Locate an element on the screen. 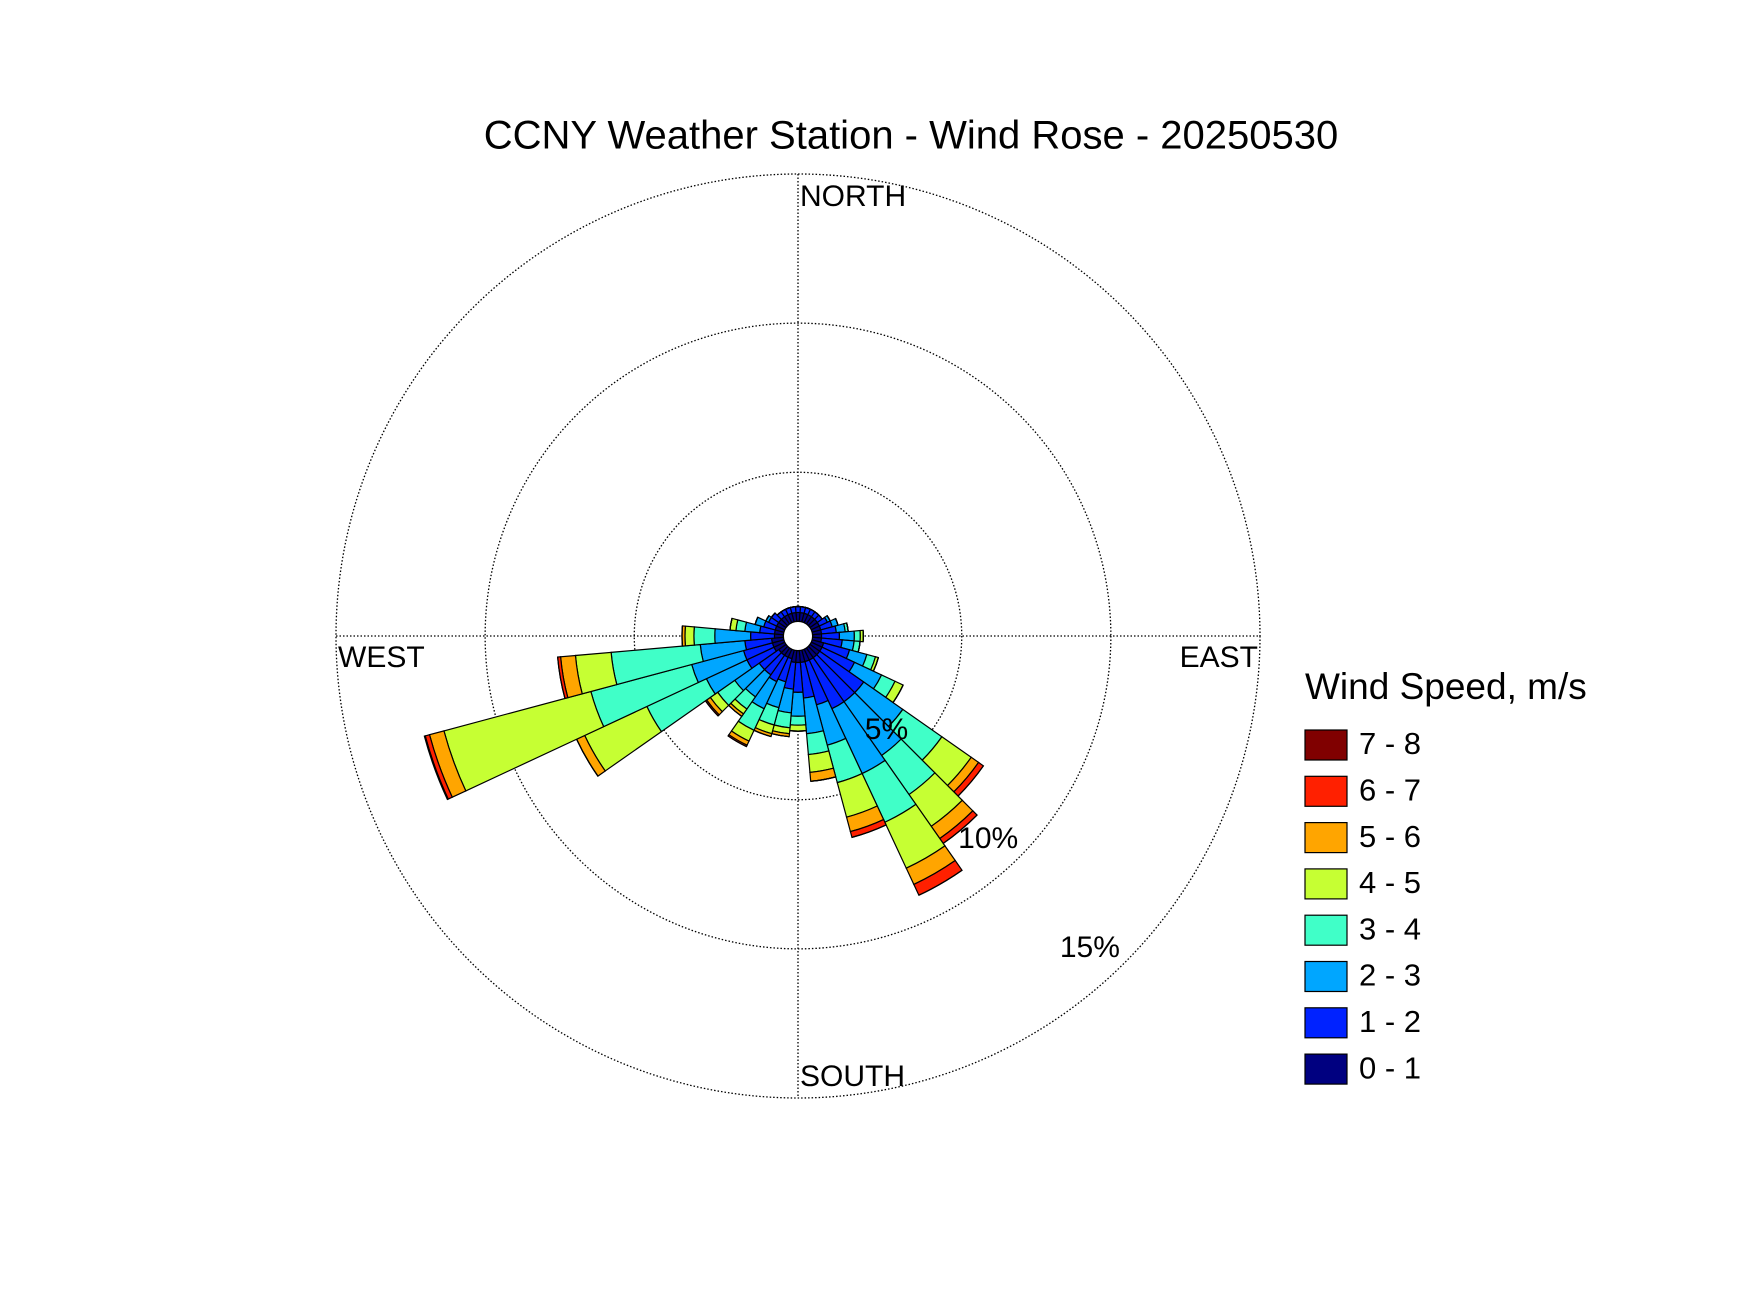 The image size is (1750, 1313). r-tick-label: 10% is located at coordinates (988, 838).